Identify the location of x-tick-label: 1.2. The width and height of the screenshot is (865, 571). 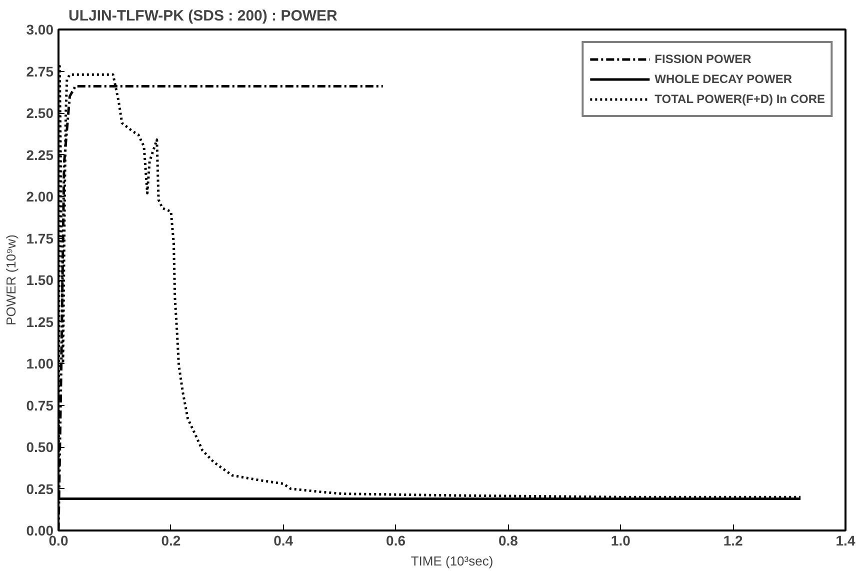
(733, 540).